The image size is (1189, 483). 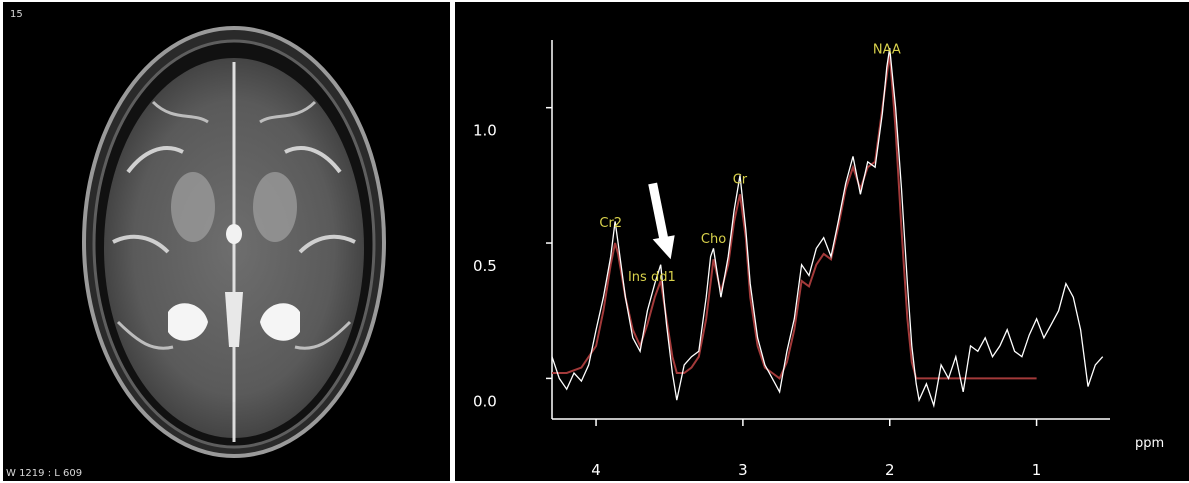 What do you see at coordinates (743, 470) in the screenshot?
I see `x-tick-label: 3` at bounding box center [743, 470].